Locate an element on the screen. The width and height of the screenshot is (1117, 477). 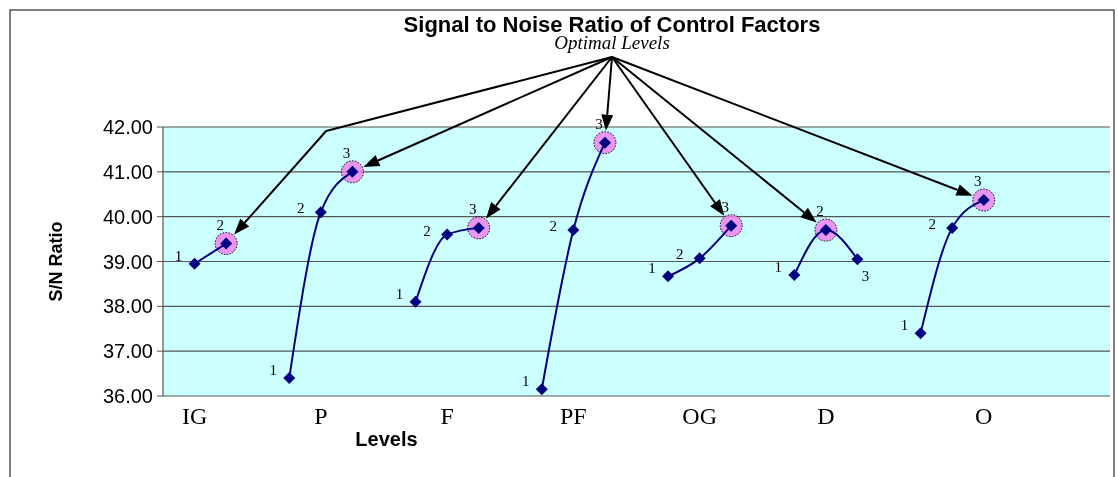
x-tick-label: F is located at coordinates (447, 416).